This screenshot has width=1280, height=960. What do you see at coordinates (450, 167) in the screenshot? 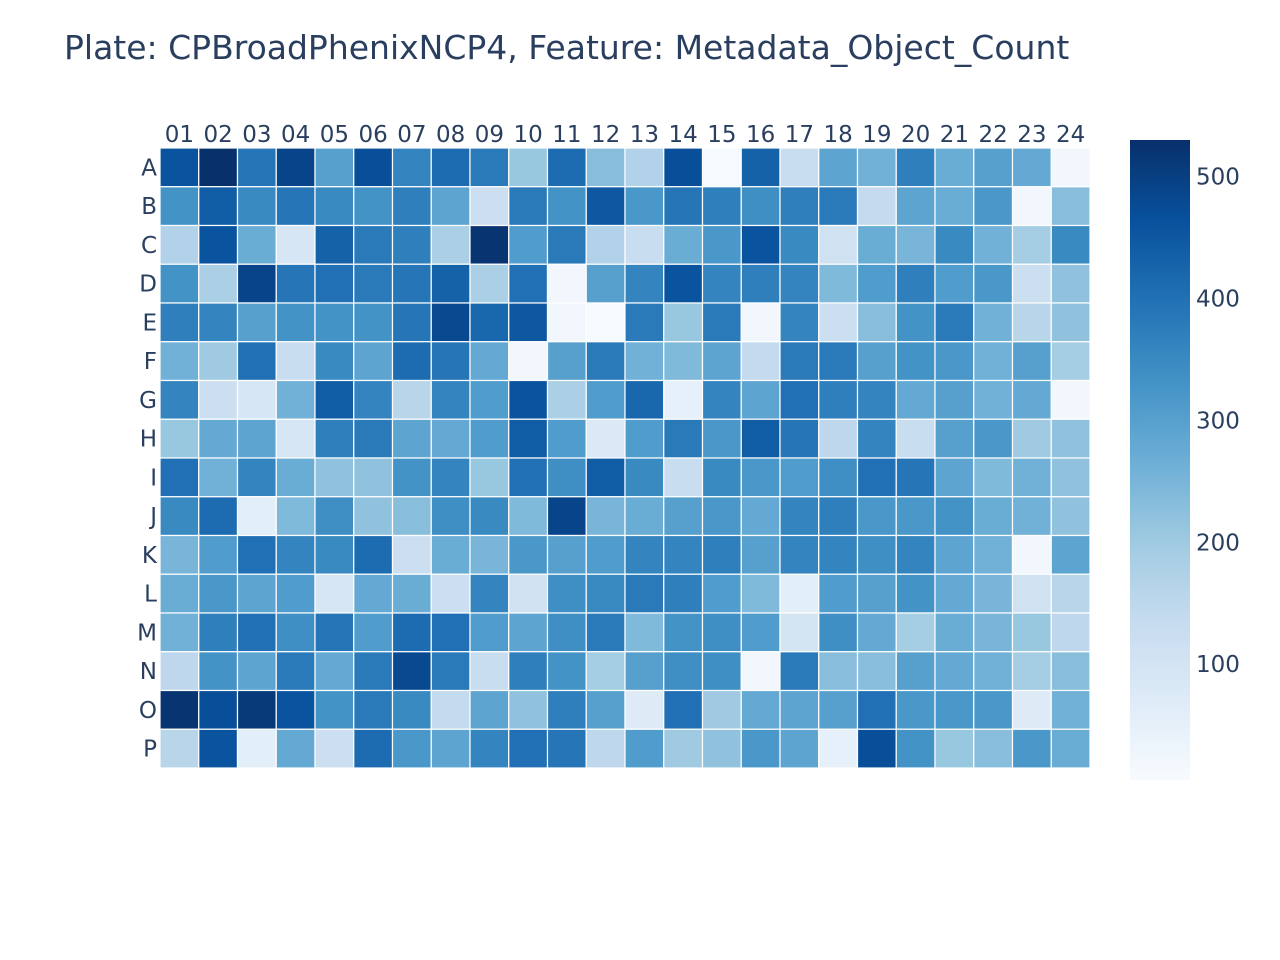
I see `cell-A08` at bounding box center [450, 167].